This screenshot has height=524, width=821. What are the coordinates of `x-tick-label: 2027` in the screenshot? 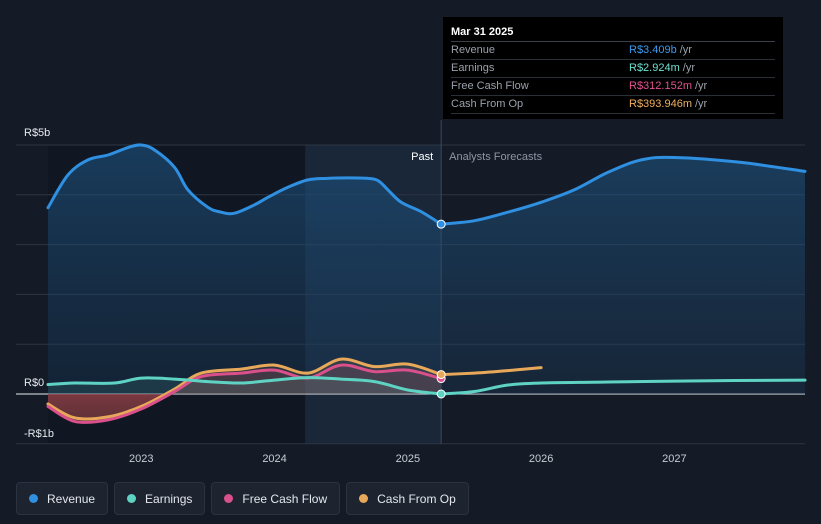 It's located at (674, 459).